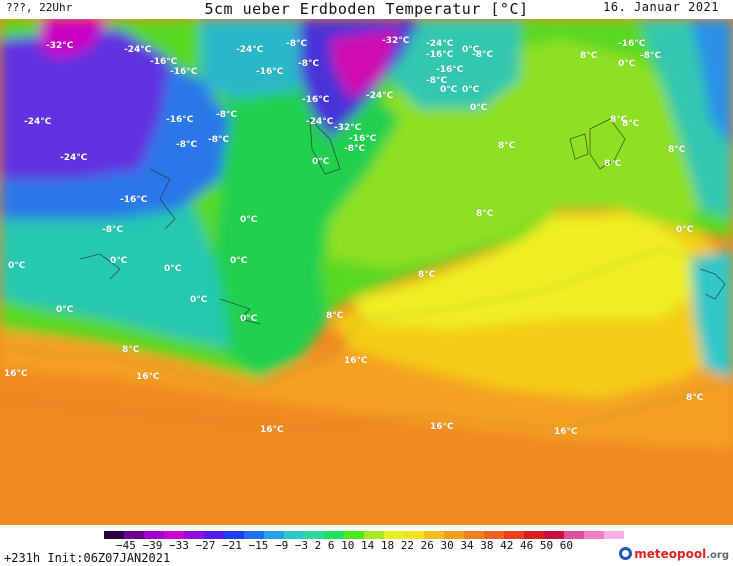 This screenshot has height=566, width=733. I want to click on meteopool-logo: meteopool.org, so click(674, 554).